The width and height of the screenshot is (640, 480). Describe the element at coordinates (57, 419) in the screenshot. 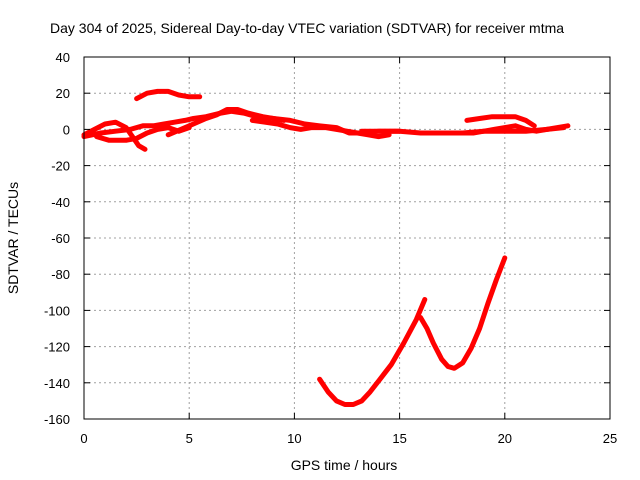

I see `y-tick-label: -160` at that location.